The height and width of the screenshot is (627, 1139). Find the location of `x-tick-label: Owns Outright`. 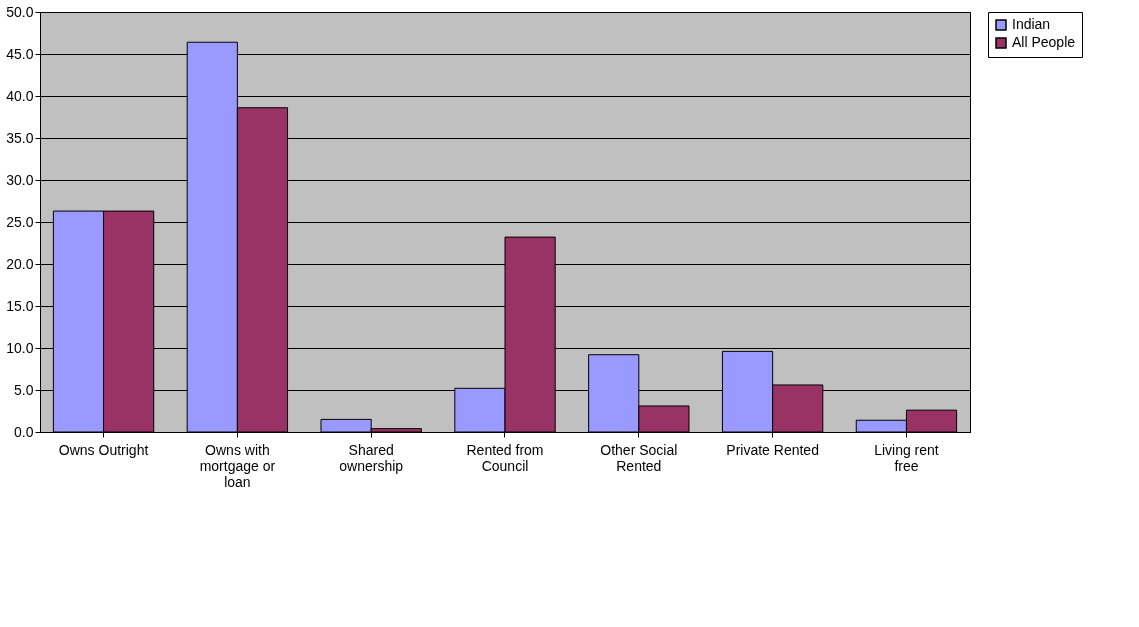

x-tick-label: Owns Outright is located at coordinates (103, 449).